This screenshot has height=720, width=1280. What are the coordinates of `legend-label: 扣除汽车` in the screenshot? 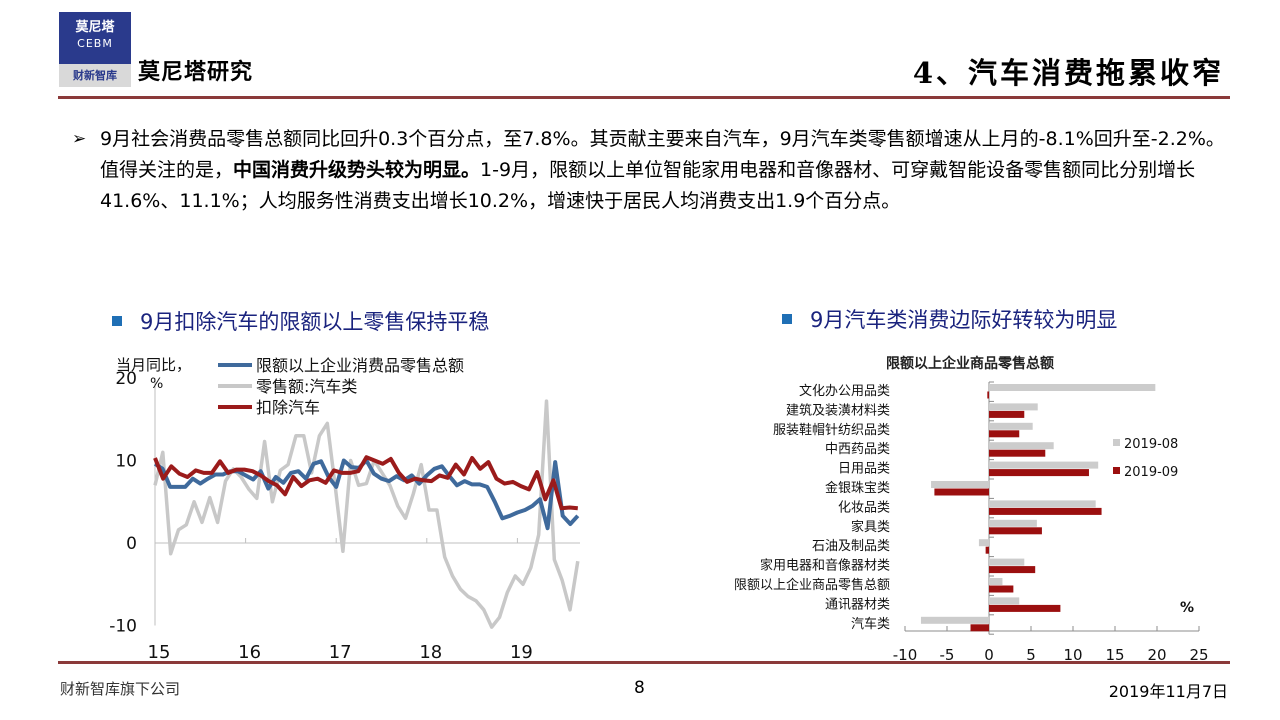 It's located at (288, 407).